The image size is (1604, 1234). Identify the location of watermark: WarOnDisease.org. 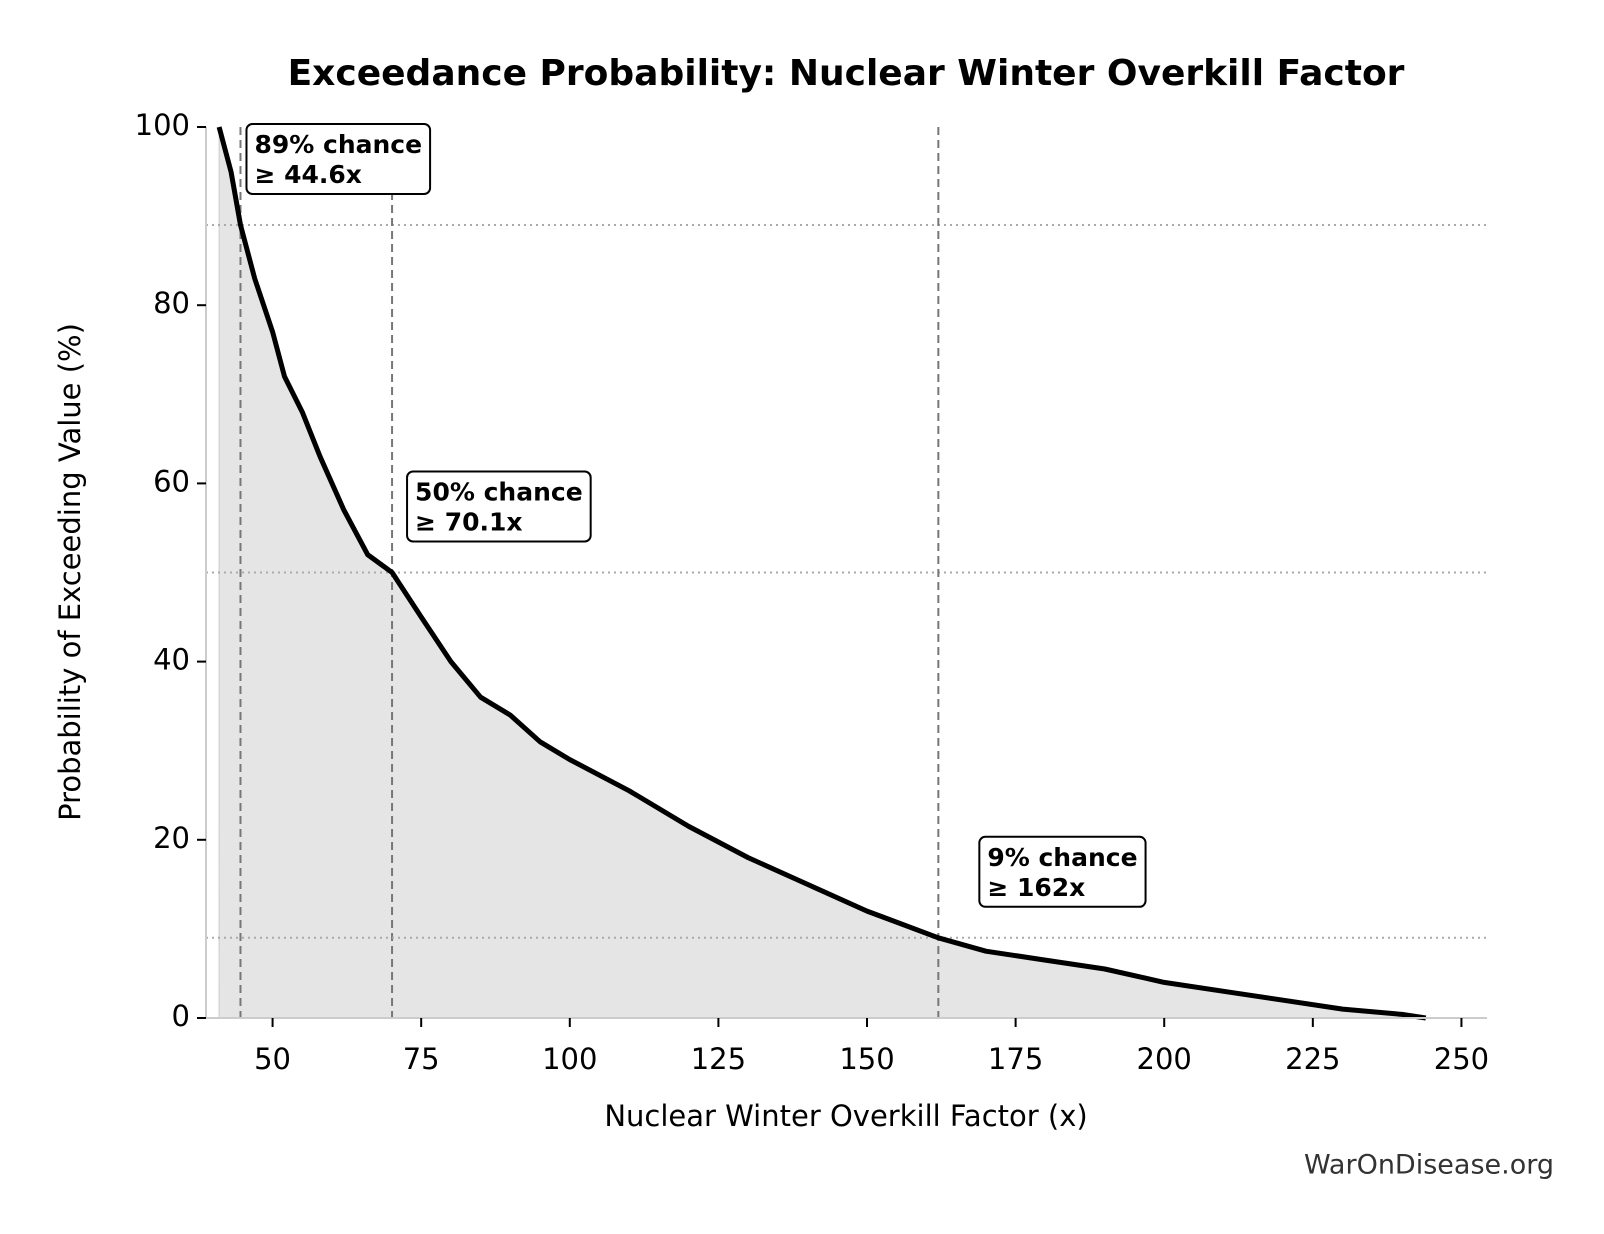
(1429, 1165).